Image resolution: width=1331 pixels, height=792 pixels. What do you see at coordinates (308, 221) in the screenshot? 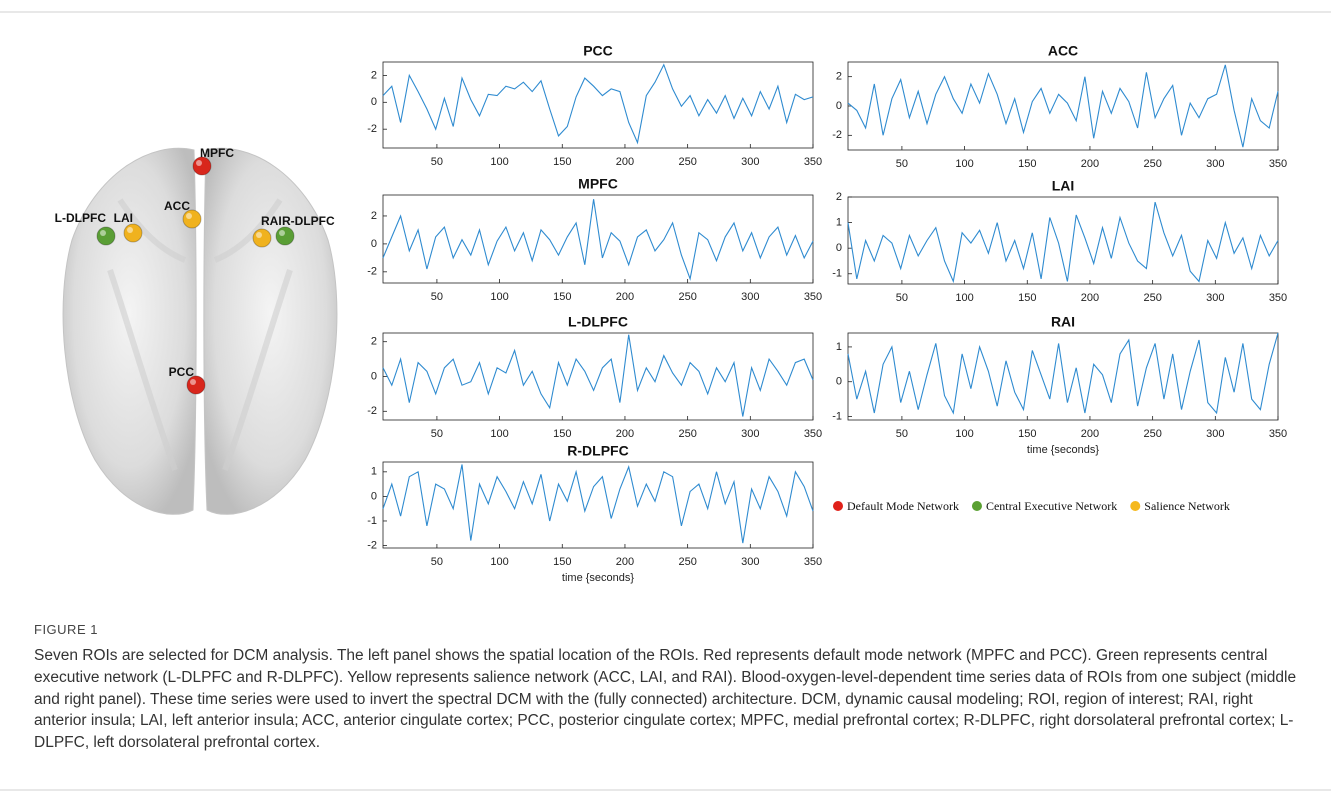
I see `roi-label: R-DLPFC` at bounding box center [308, 221].